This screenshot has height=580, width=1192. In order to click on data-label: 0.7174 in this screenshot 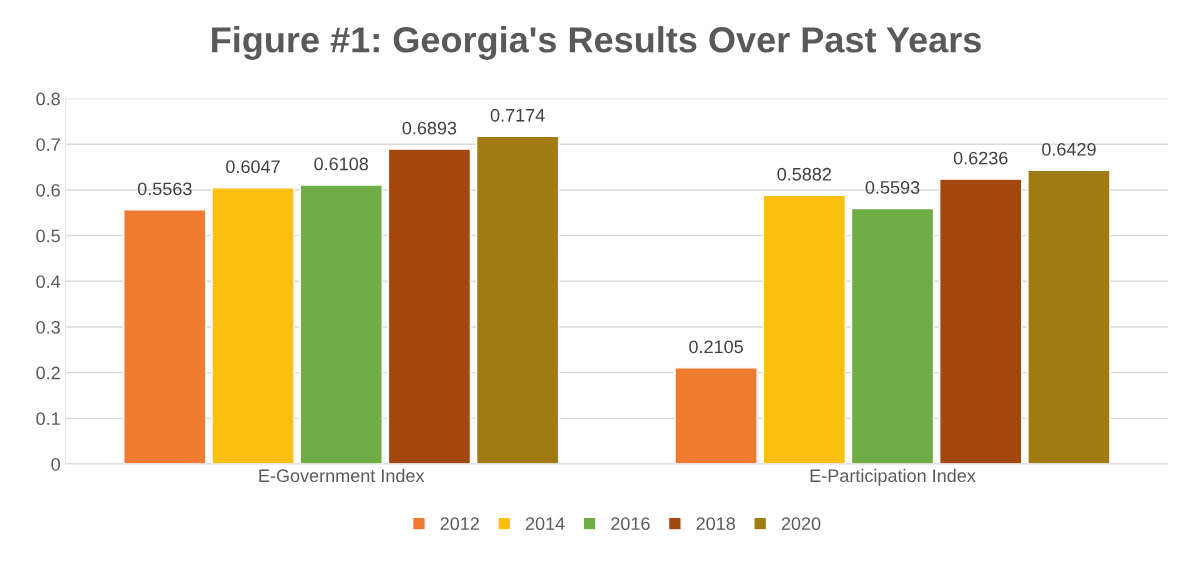, I will do `click(517, 115)`.